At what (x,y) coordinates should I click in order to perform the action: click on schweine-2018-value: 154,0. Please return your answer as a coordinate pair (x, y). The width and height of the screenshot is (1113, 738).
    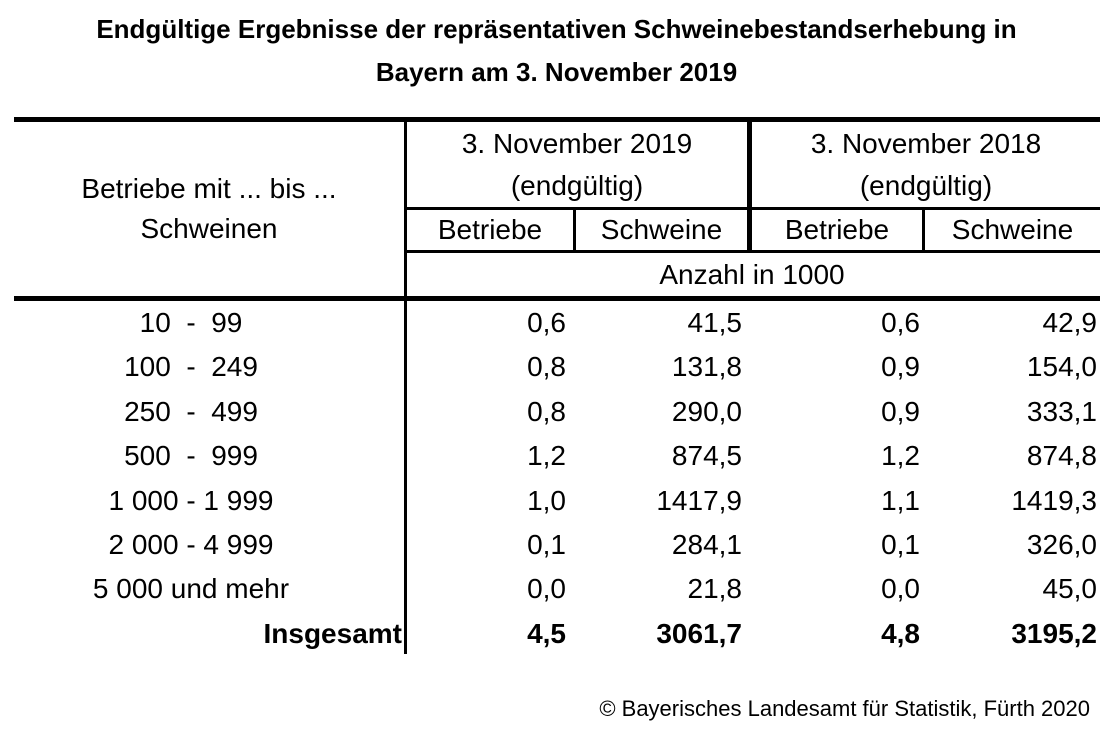
    Looking at the image, I should click on (1061, 367).